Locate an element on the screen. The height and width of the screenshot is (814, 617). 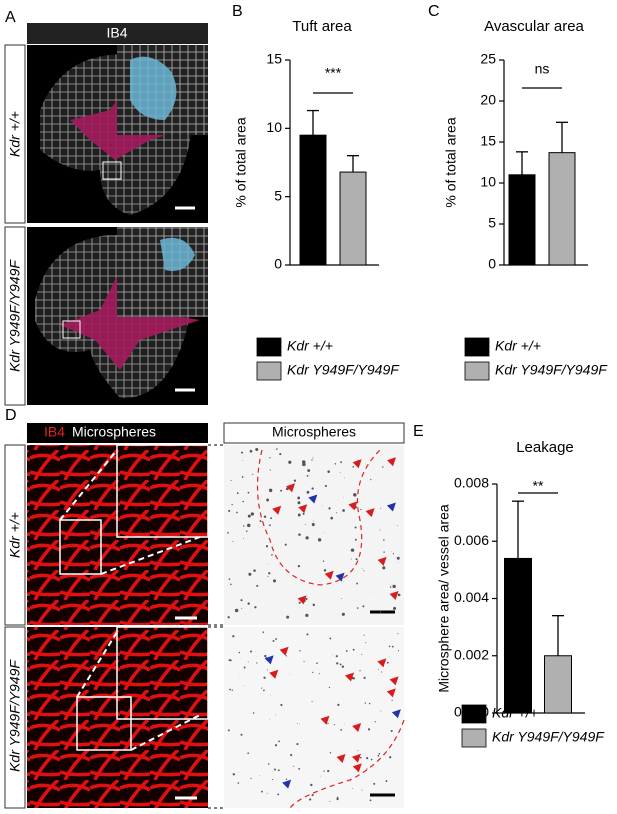
y-tick-label: 0 is located at coordinates (278, 264).